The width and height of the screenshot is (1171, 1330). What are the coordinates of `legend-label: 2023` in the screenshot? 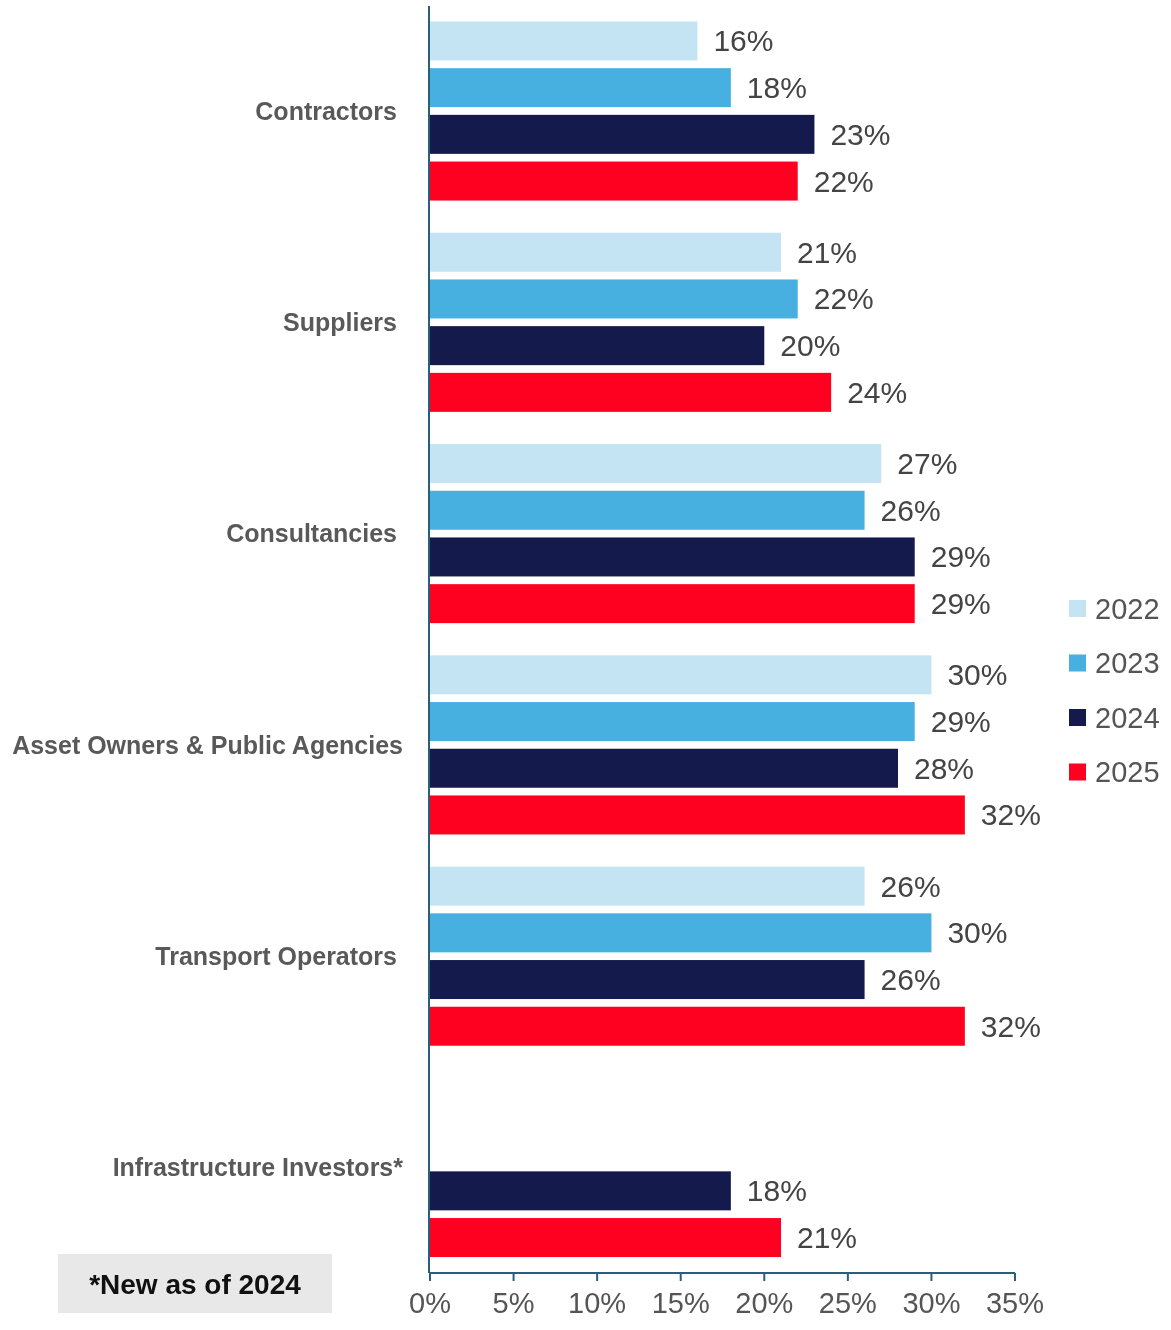 It's located at (1127, 663).